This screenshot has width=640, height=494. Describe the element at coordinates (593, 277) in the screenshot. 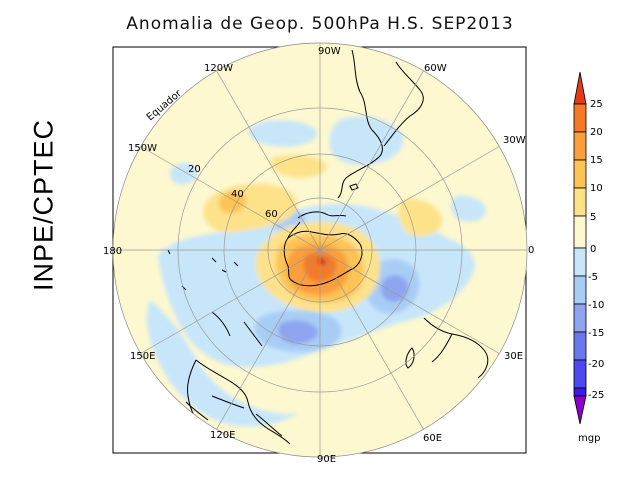

I see `legend-tick-m5: -5` at that location.